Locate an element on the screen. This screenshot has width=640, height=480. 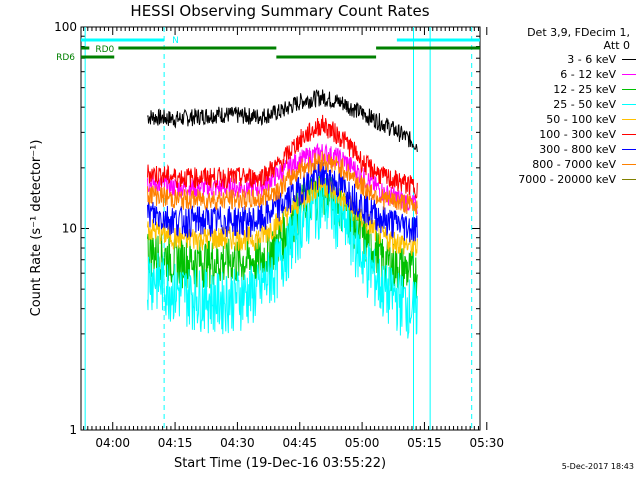
x-tick-label: 05:00 is located at coordinates (362, 443).